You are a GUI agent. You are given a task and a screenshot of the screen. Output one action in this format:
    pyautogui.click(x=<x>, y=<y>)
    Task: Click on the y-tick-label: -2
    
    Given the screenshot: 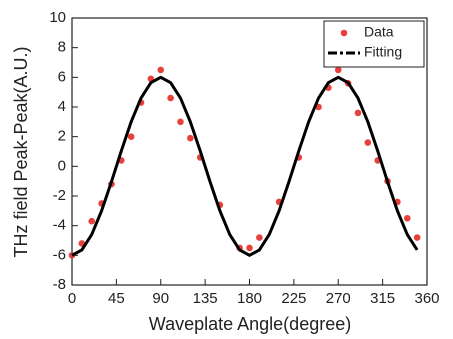 What is the action you would take?
    pyautogui.click(x=59, y=195)
    